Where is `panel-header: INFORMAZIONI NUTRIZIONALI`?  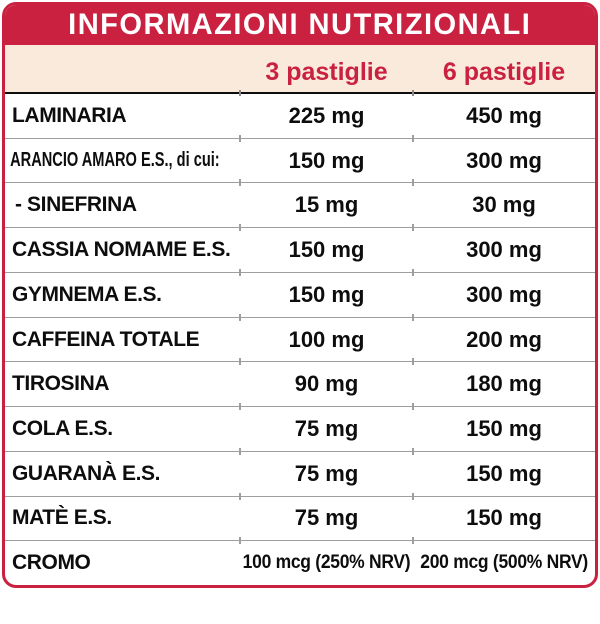
panel-header: INFORMAZIONI NUTRIZIONALI is located at coordinates (300, 25).